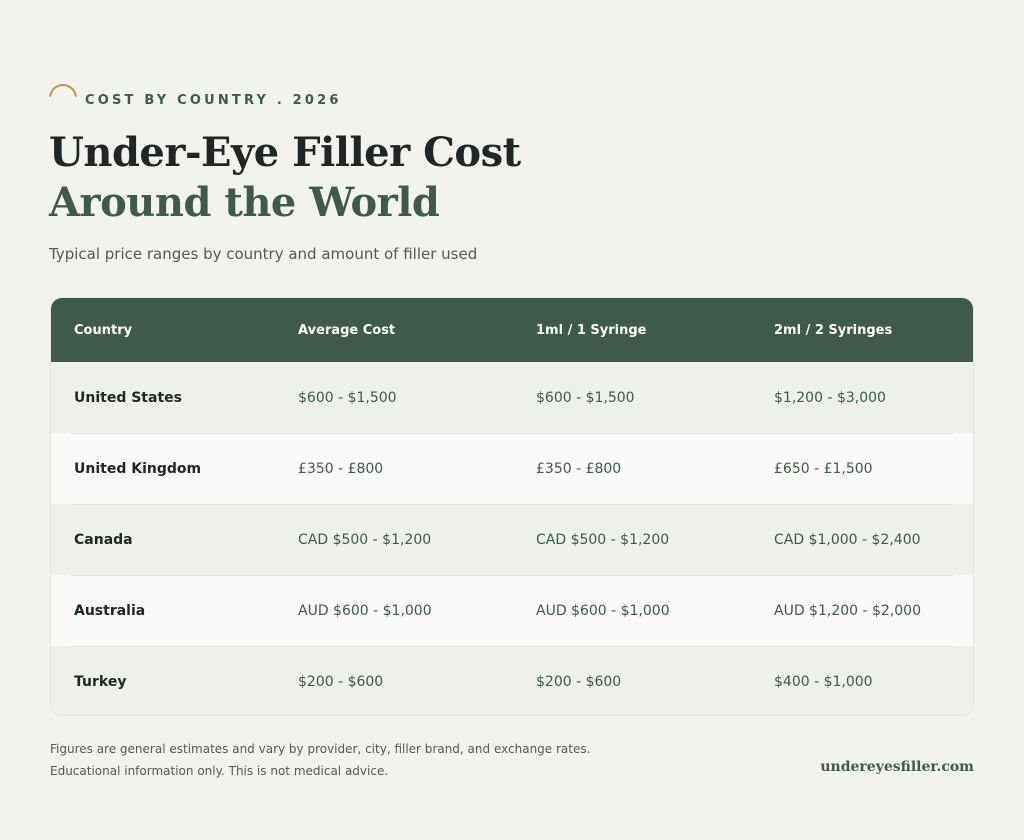 The image size is (1024, 840). Describe the element at coordinates (213, 100) in the screenshot. I see `eyebrow-label: COST BY COUNTRY . 2026` at that location.